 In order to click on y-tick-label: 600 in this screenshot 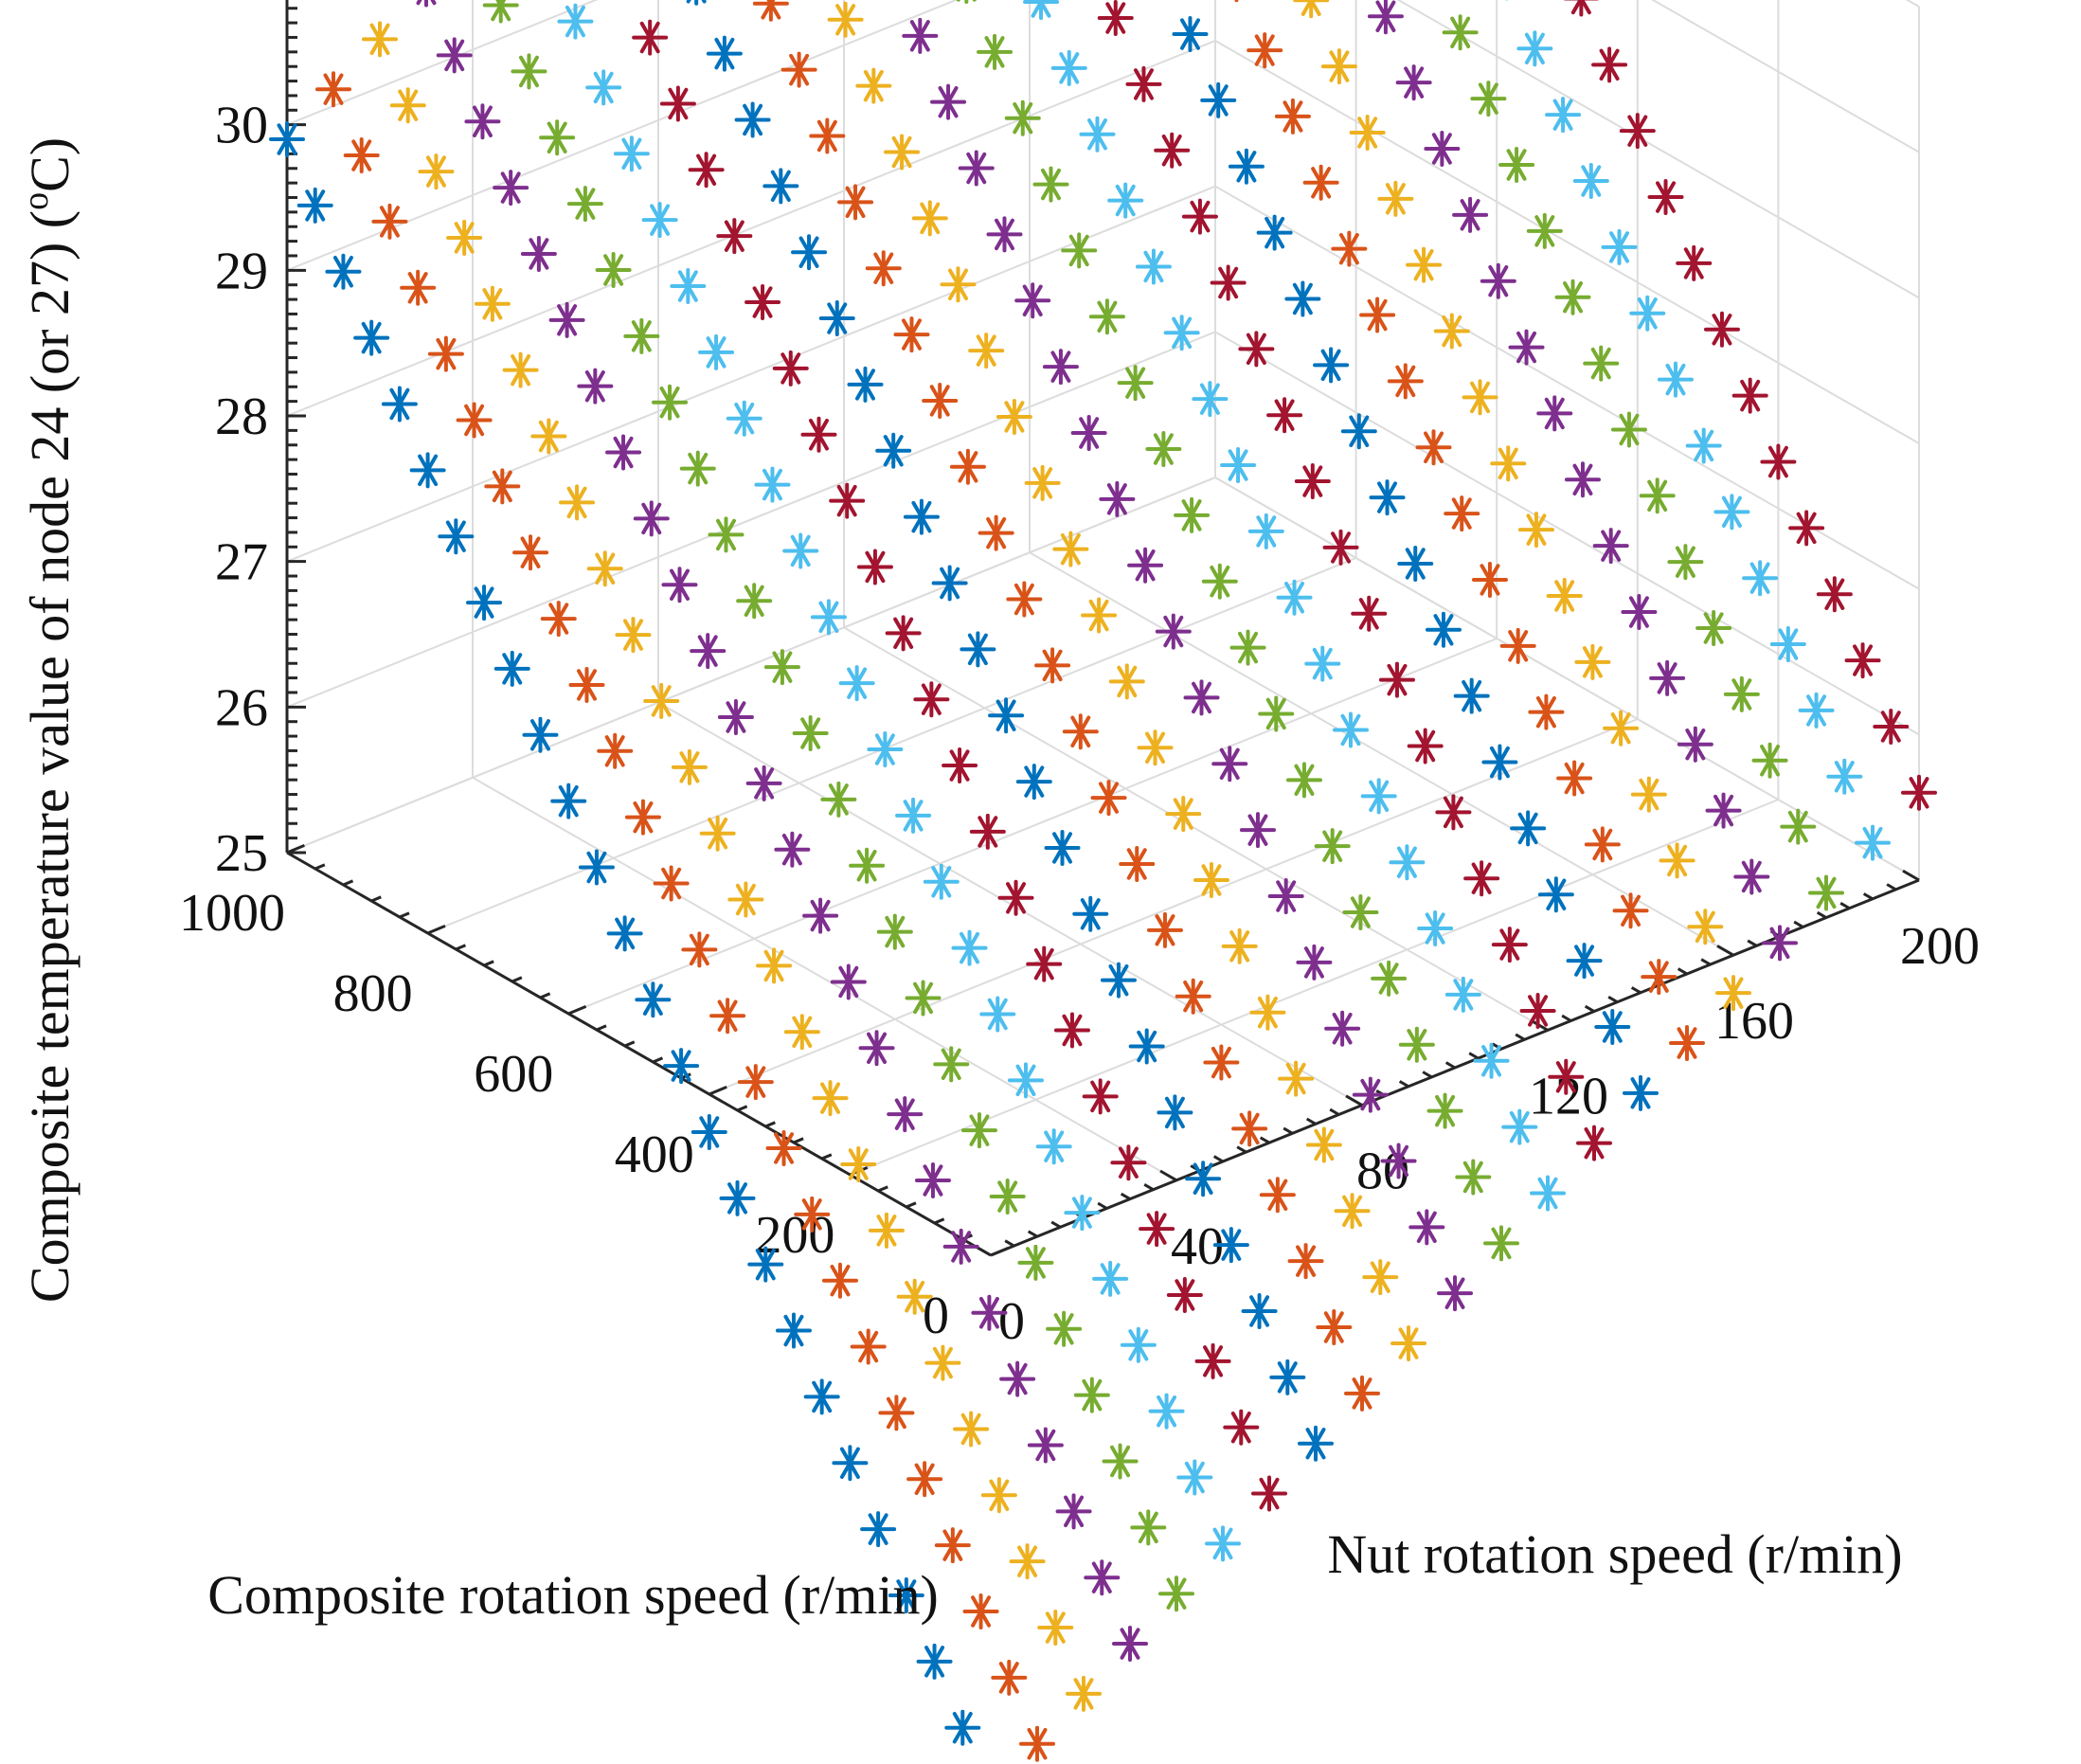, I will do `click(514, 1074)`.